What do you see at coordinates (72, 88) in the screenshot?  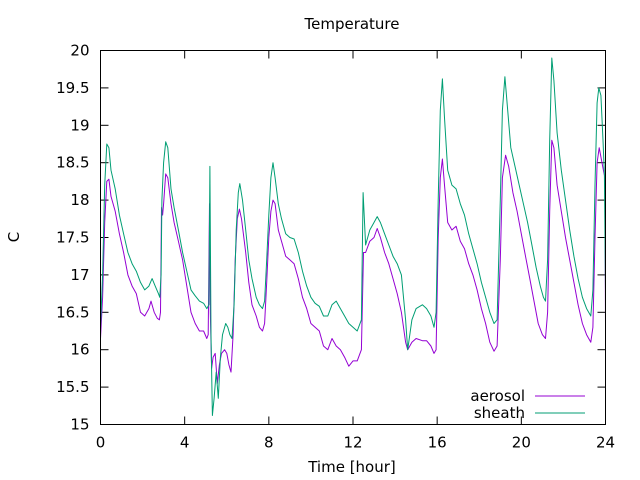 I see `y-tick-label: 19.5` at bounding box center [72, 88].